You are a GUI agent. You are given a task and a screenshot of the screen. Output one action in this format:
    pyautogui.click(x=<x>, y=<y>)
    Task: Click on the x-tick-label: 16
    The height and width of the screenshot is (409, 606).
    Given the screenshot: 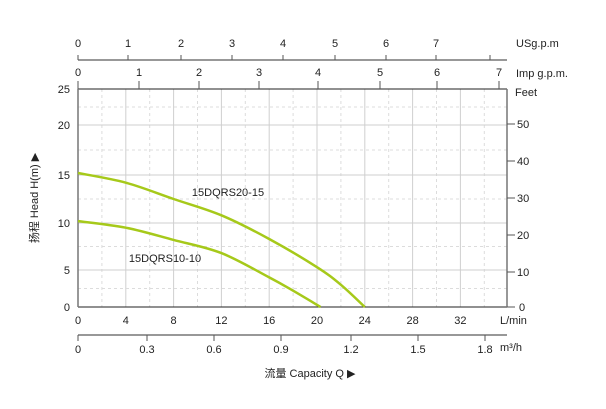 What is the action you would take?
    pyautogui.click(x=269, y=321)
    